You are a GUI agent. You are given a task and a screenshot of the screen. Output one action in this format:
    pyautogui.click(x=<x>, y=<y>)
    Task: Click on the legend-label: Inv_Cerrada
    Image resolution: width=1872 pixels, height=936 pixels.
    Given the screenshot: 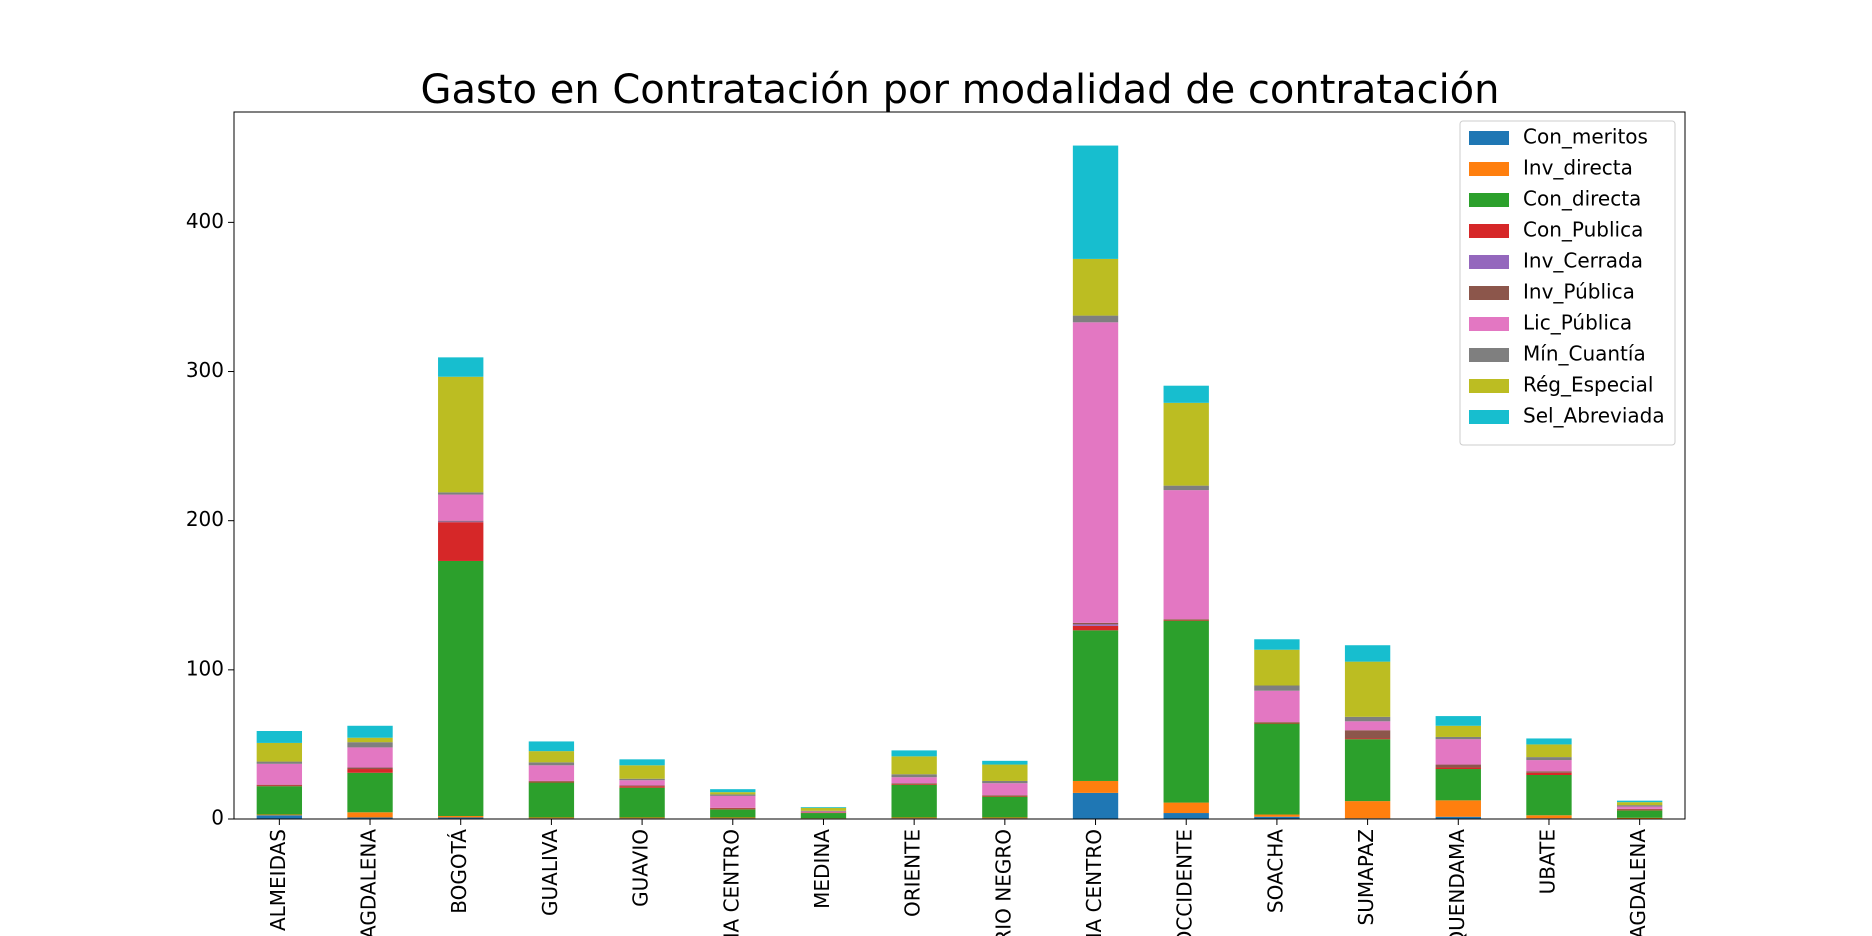 What is the action you would take?
    pyautogui.click(x=1583, y=261)
    